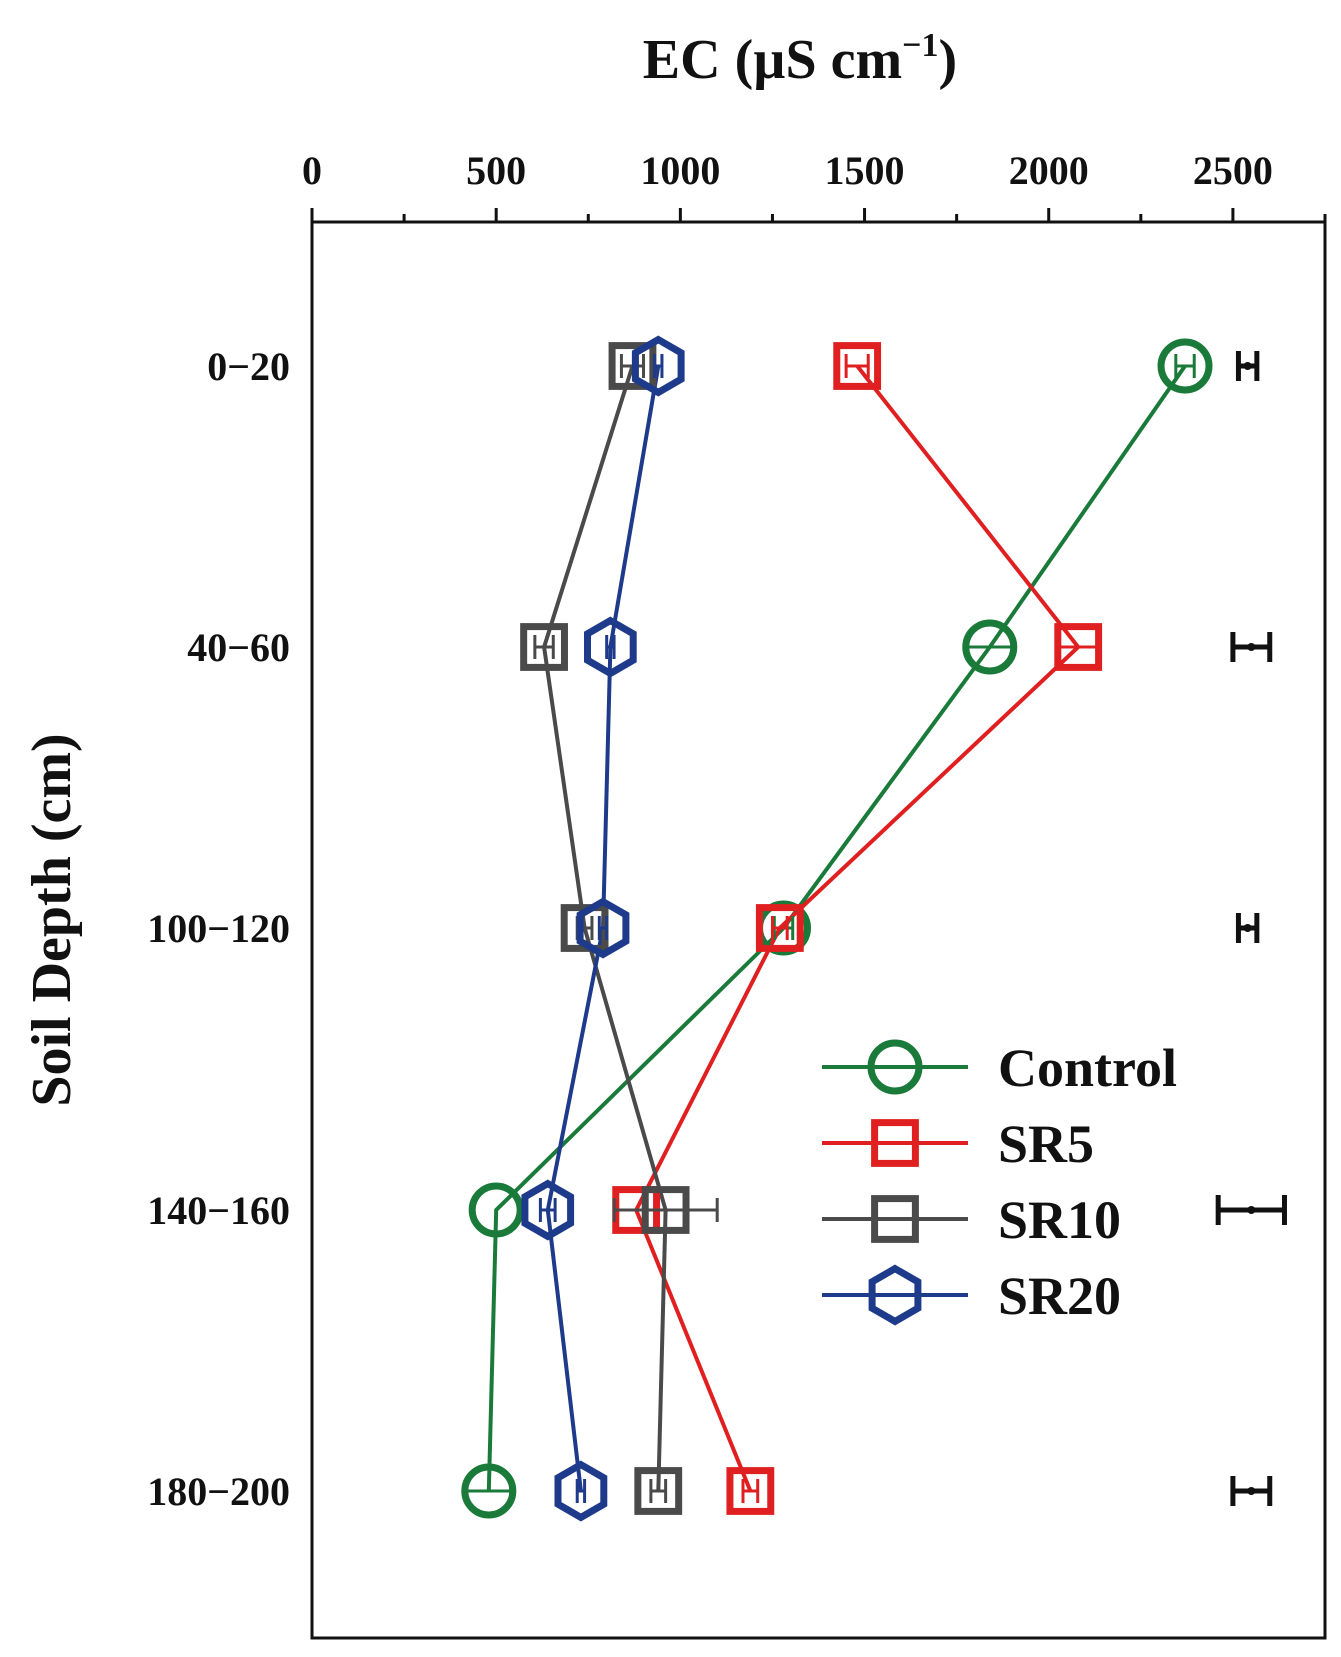 The image size is (1341, 1657). I want to click on x-tick-label: 2500, so click(1233, 170).